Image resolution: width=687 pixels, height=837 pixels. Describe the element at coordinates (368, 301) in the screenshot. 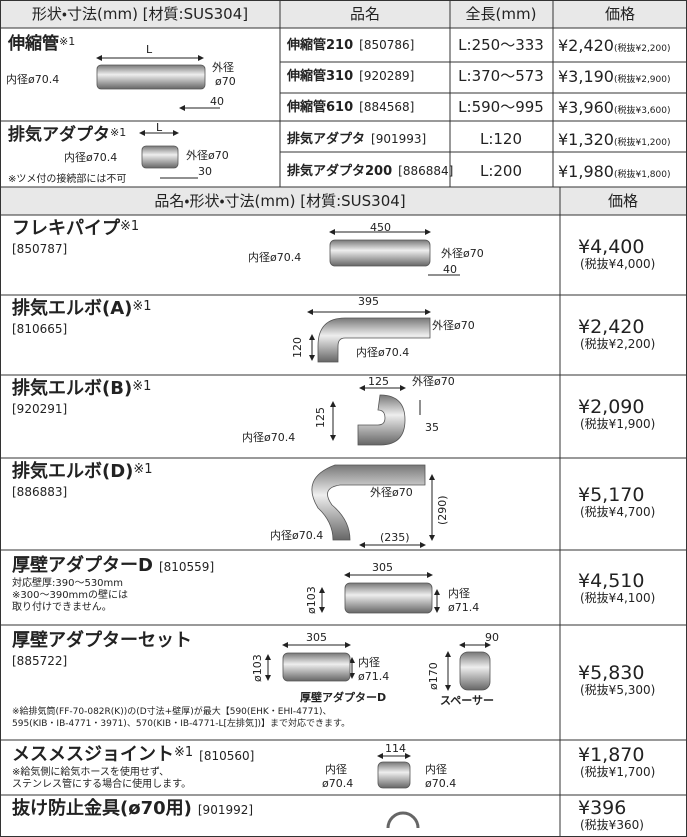

I see `dim-label: 395` at that location.